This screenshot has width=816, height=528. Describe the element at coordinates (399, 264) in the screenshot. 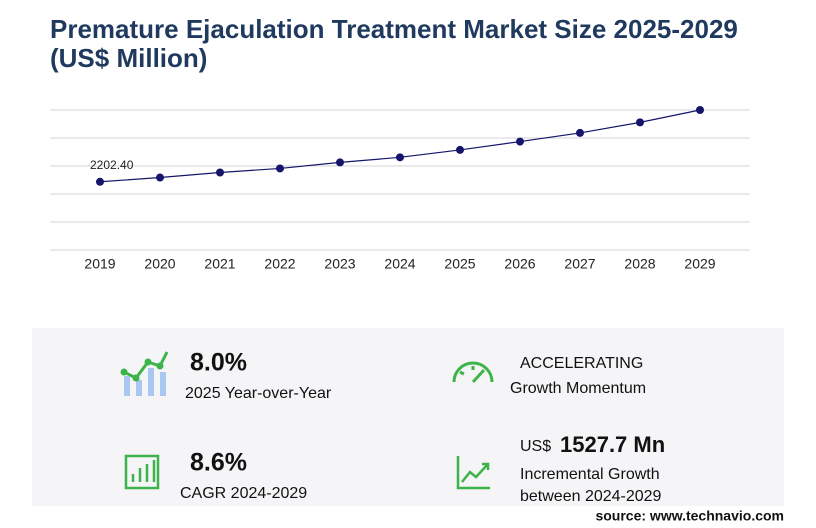

I see `x-tick-label: 2024` at that location.